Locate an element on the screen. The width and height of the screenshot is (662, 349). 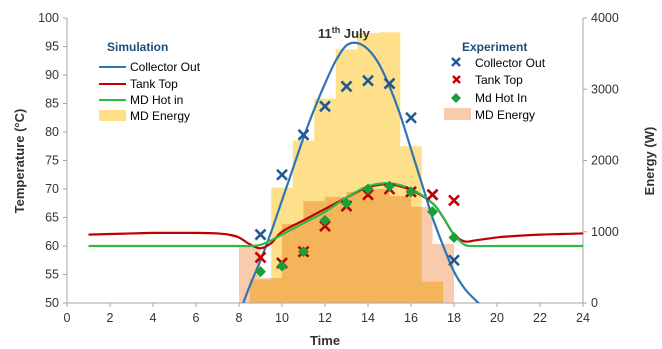
chart-title: 11th July is located at coordinates (344, 33).